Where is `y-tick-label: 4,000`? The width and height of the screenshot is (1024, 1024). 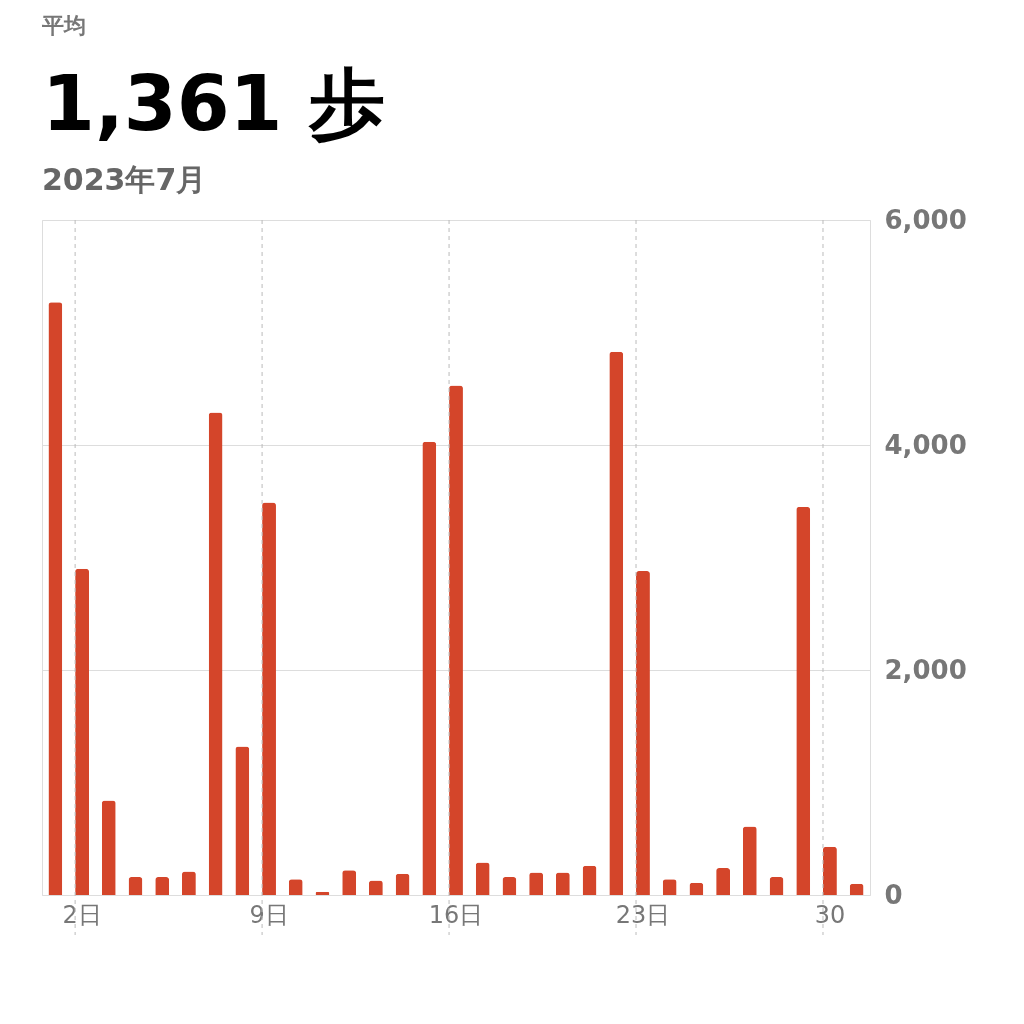 y-tick-label: 4,000 is located at coordinates (925, 444).